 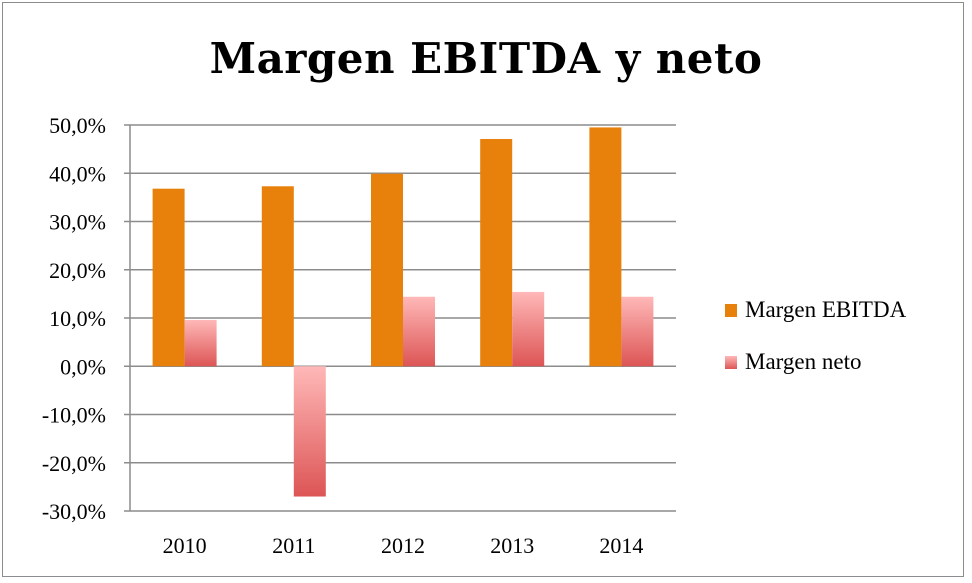 What do you see at coordinates (77, 173) in the screenshot?
I see `y-tick-label: 40,0%` at bounding box center [77, 173].